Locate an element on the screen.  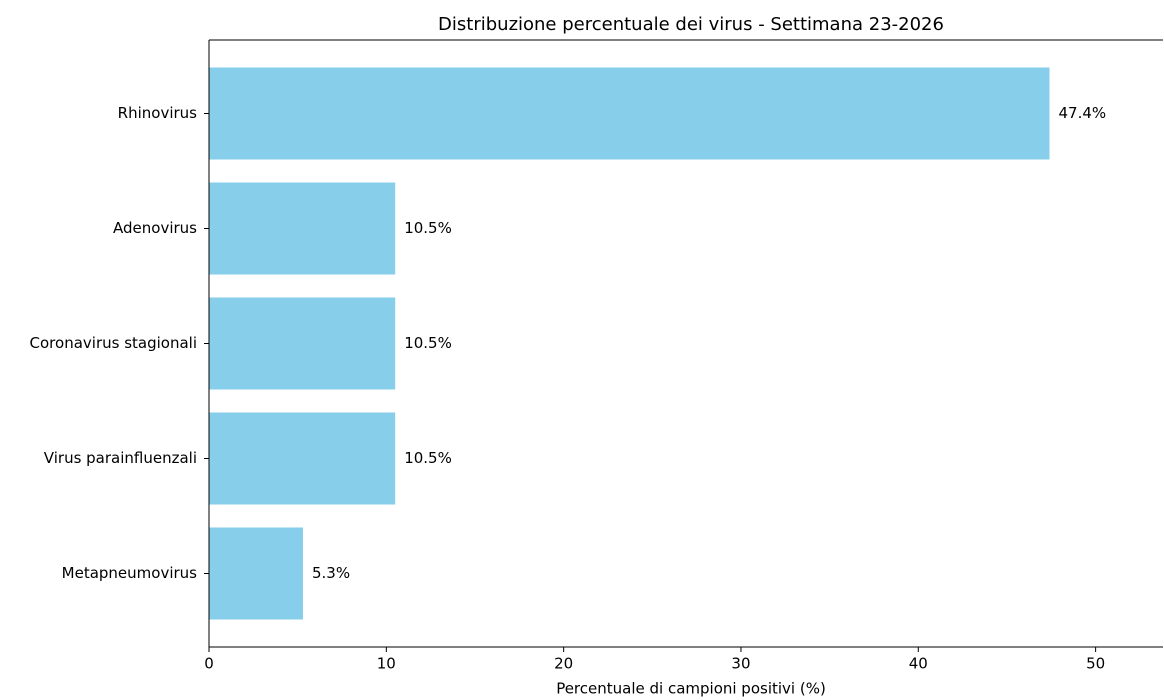
x-axis-label: Percentuale di campioni positivi (%) is located at coordinates (691, 689).